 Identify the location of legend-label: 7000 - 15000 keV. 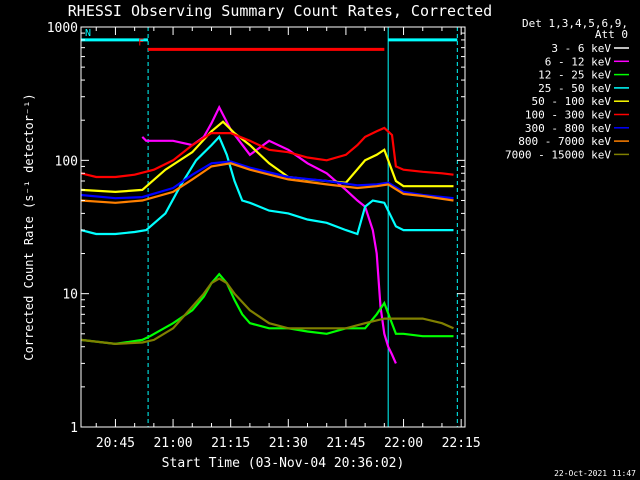
(558, 154).